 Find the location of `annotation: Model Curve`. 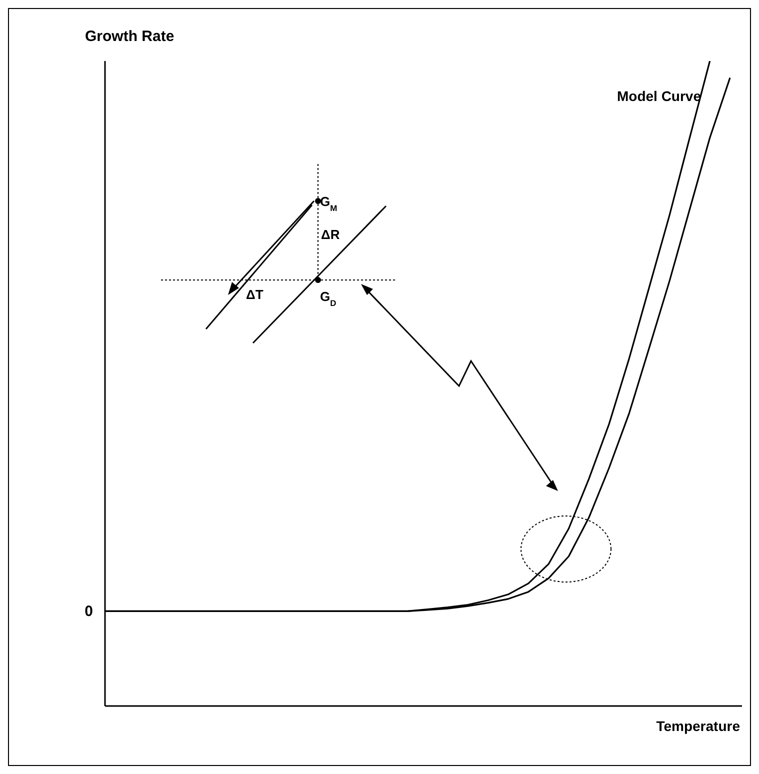

annotation: Model Curve is located at coordinates (659, 96).